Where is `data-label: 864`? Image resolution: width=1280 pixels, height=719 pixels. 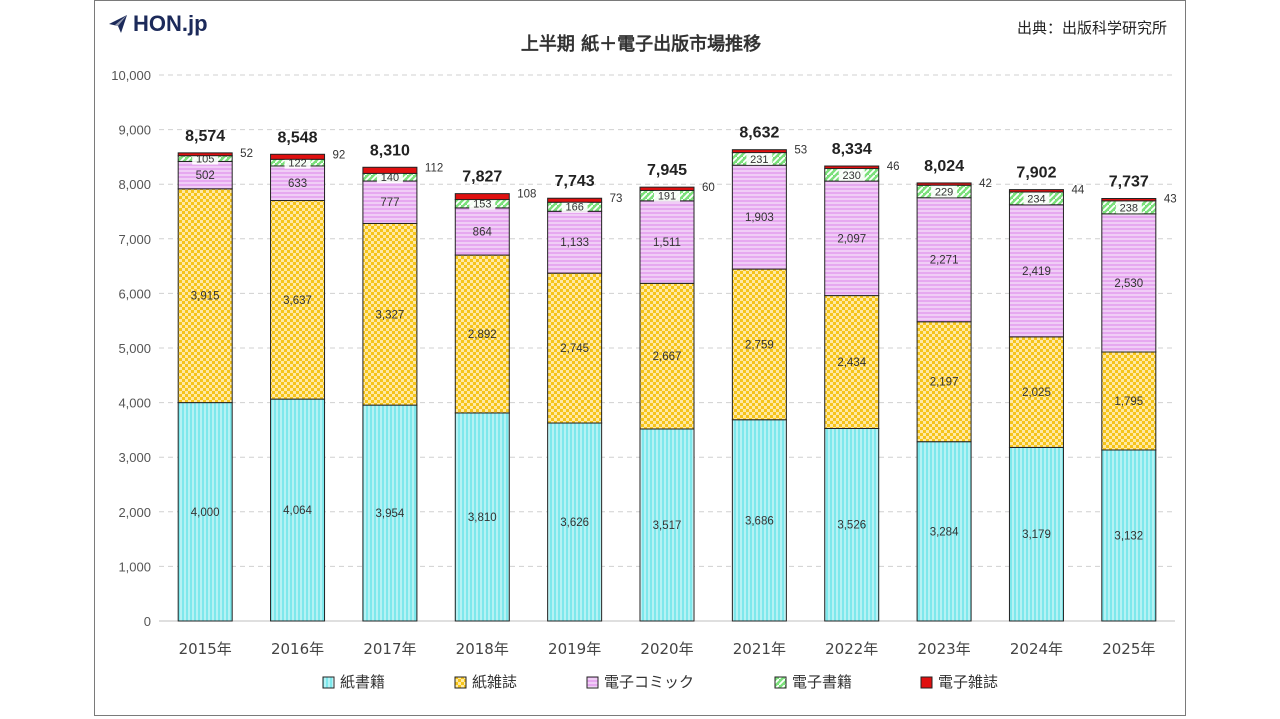 data-label: 864 is located at coordinates (483, 232).